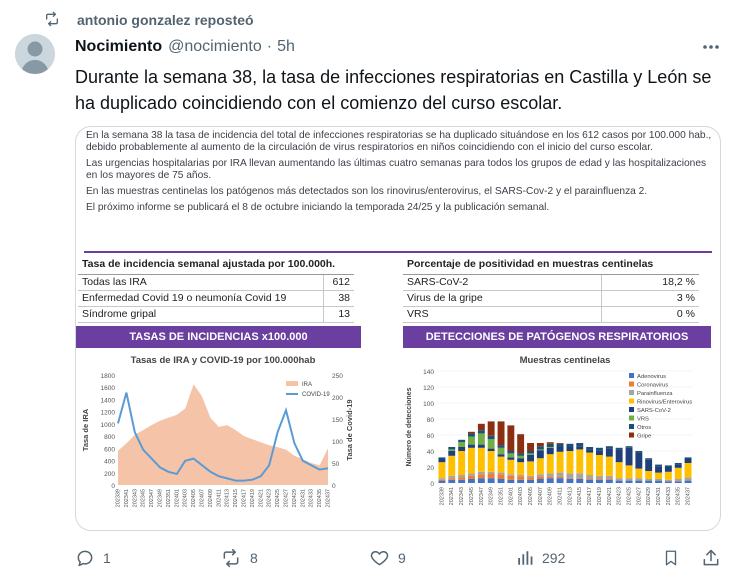  Describe the element at coordinates (631, 409) in the screenshot. I see `legend-swatch` at that location.